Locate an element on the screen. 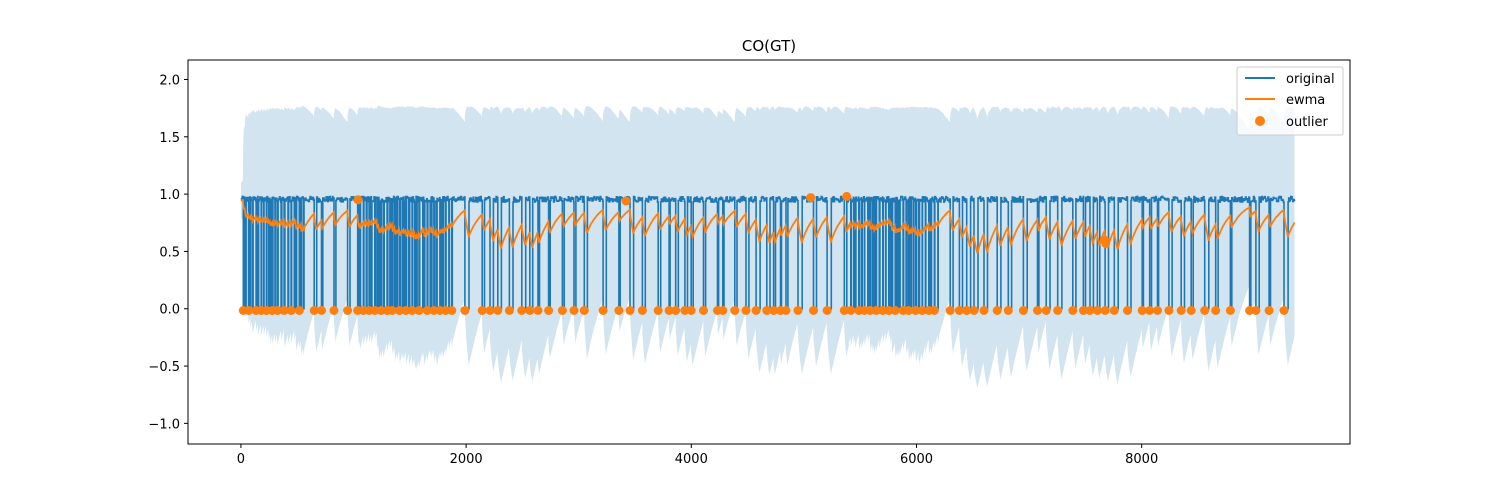 The image size is (1500, 500). legend-ewma-label: ewma is located at coordinates (1305, 100).